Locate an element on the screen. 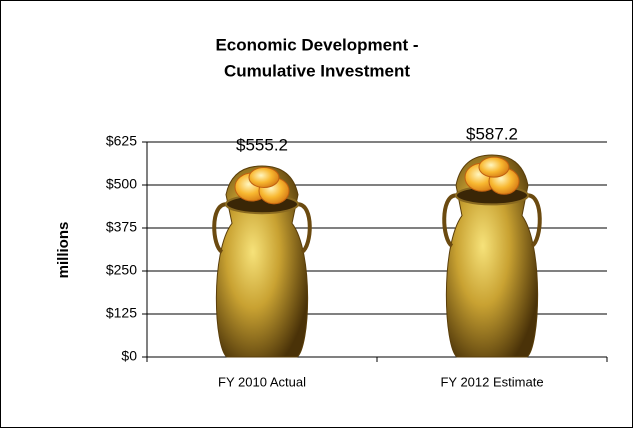  y-tick-label: $625 is located at coordinates (121, 141).